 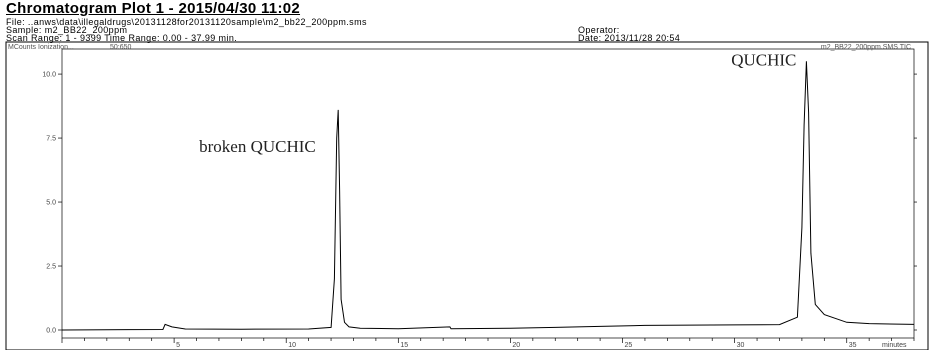 I want to click on x-tick-label: 25, so click(x=629, y=345).